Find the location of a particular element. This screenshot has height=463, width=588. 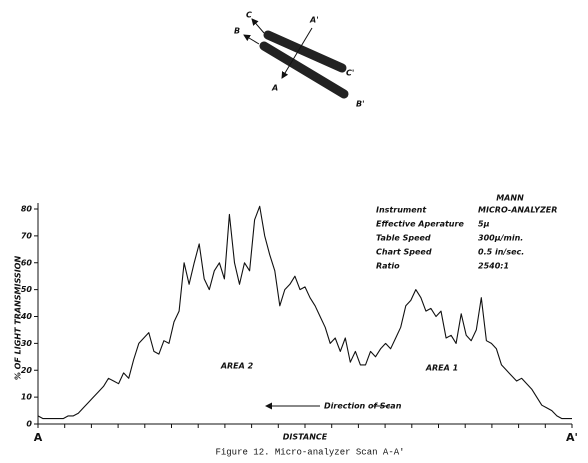

annotation: AREA 2 is located at coordinates (237, 366).